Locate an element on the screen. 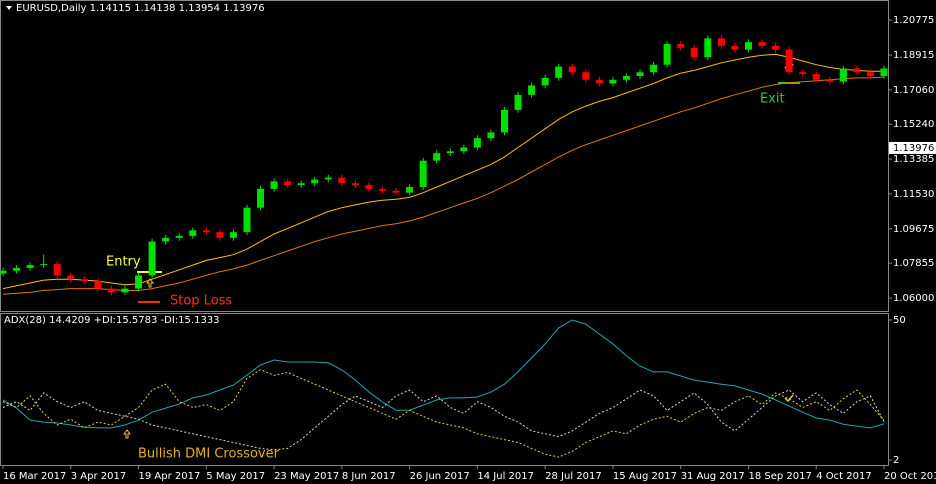 This screenshot has width=936, height=484. symbol-menu-arrow is located at coordinates (9, 8).